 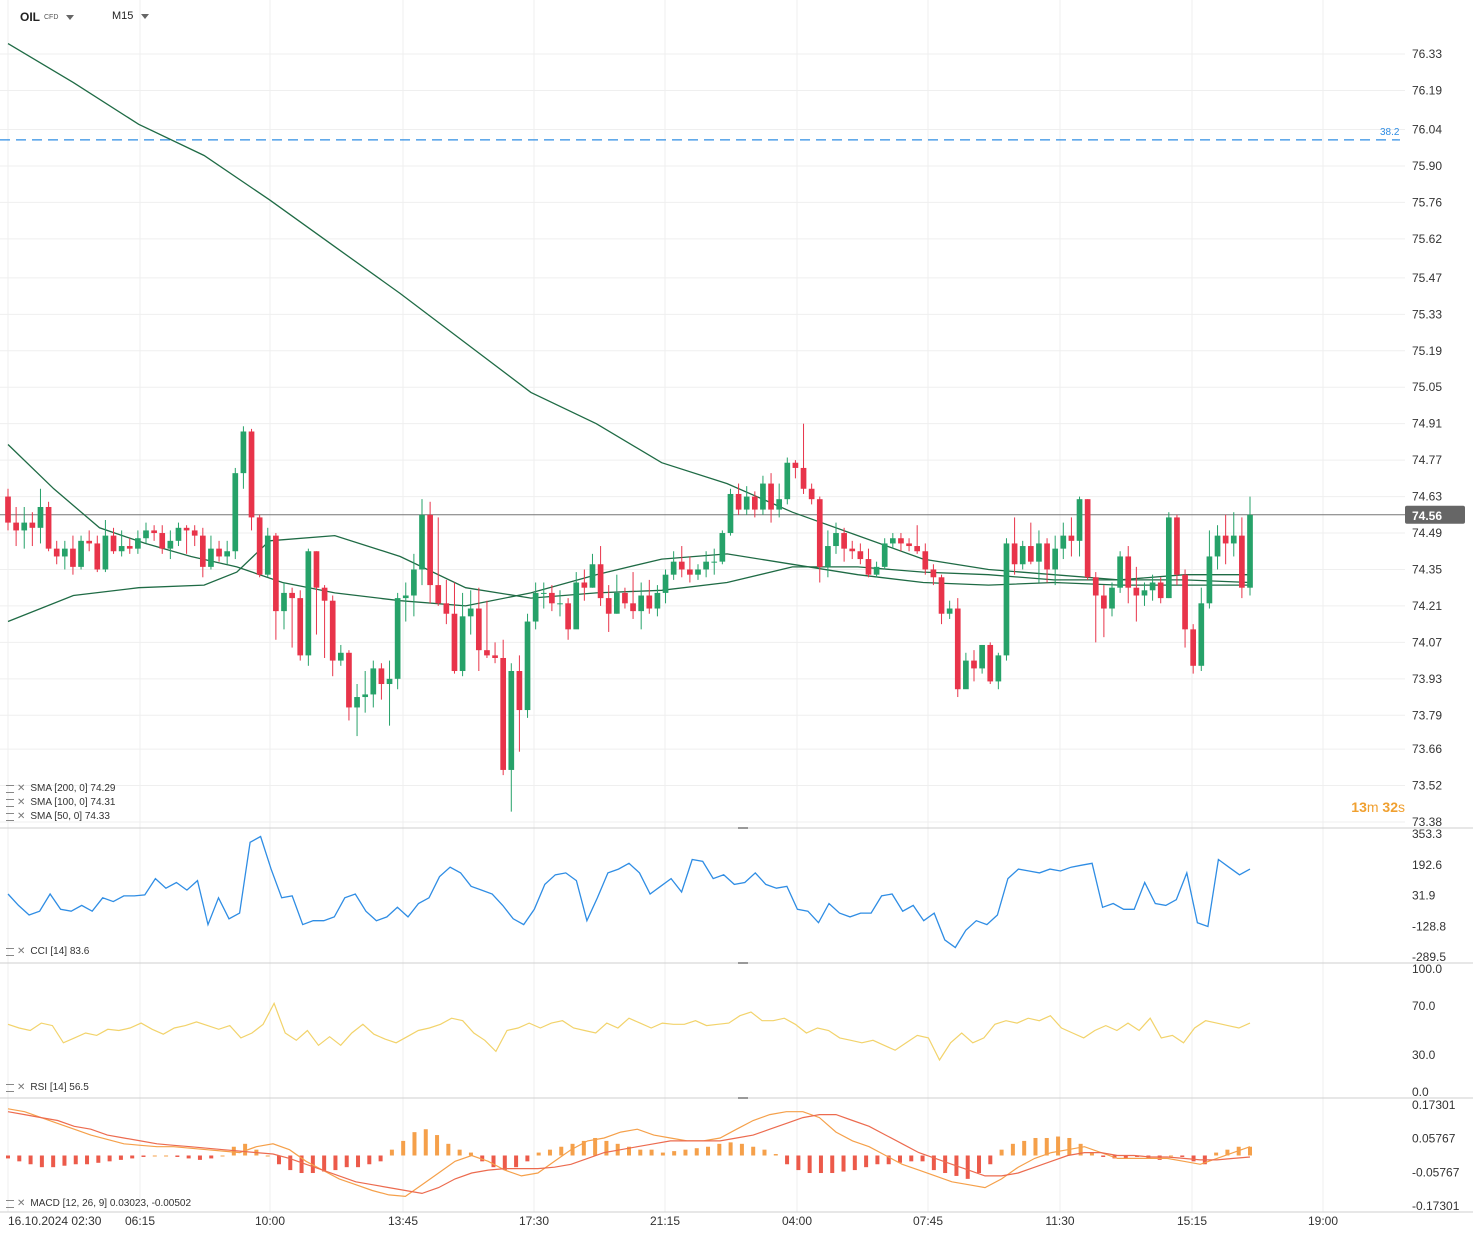 I want to click on legend-sma200-text: SMA [200, 0] 74.29, so click(x=73, y=788).